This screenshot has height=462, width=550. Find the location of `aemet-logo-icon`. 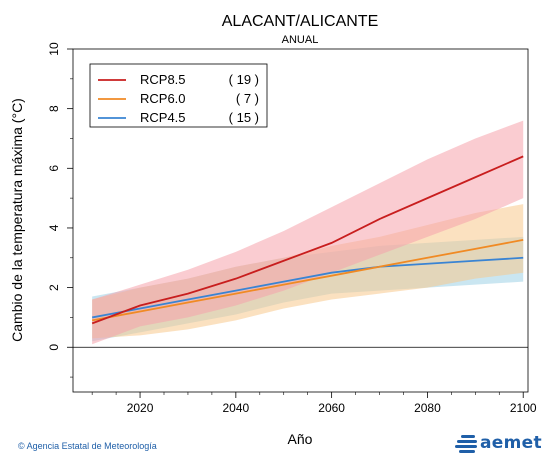

aemet-logo-icon is located at coordinates (466, 443).